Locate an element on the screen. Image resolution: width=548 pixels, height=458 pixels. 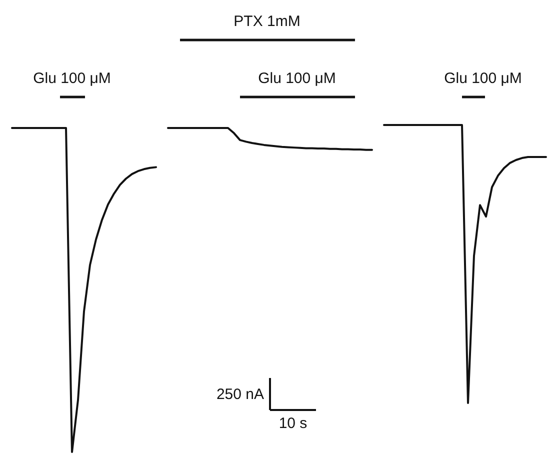
text: PTX 1mM is located at coordinates (267, 21).